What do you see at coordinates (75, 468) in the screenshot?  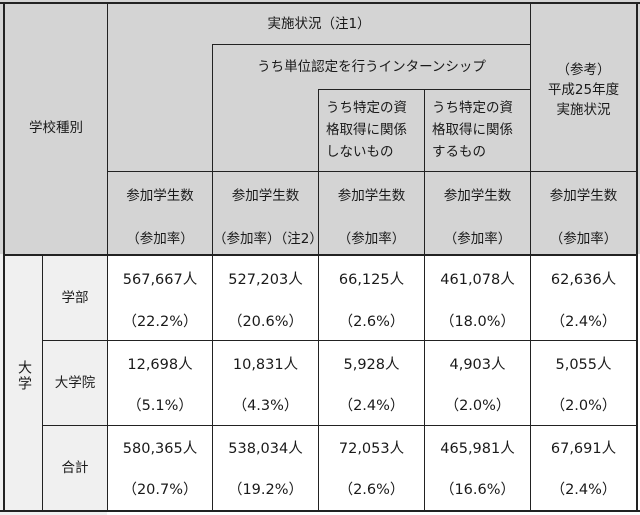 I see `row-label-total: 合計` at bounding box center [75, 468].